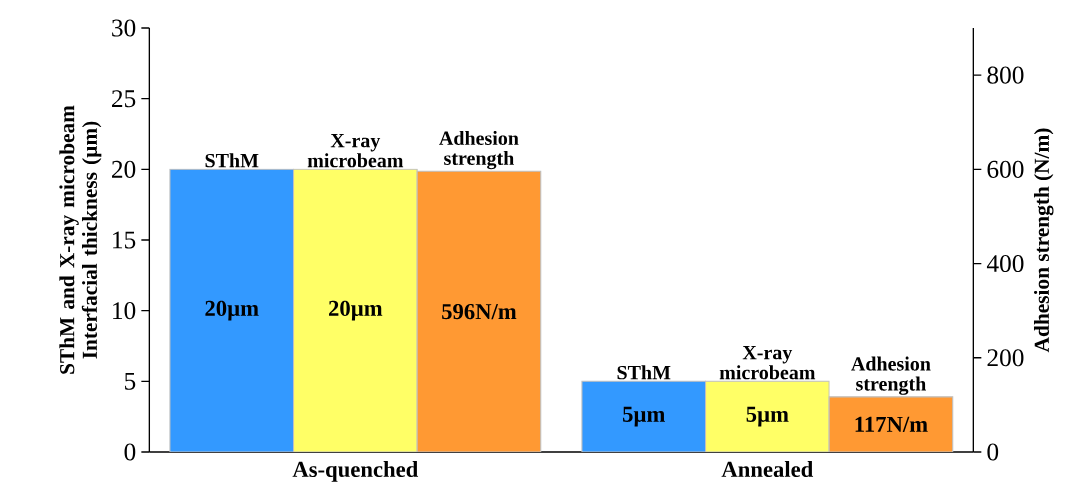  I want to click on y-tick-label: 15, so click(124, 240).